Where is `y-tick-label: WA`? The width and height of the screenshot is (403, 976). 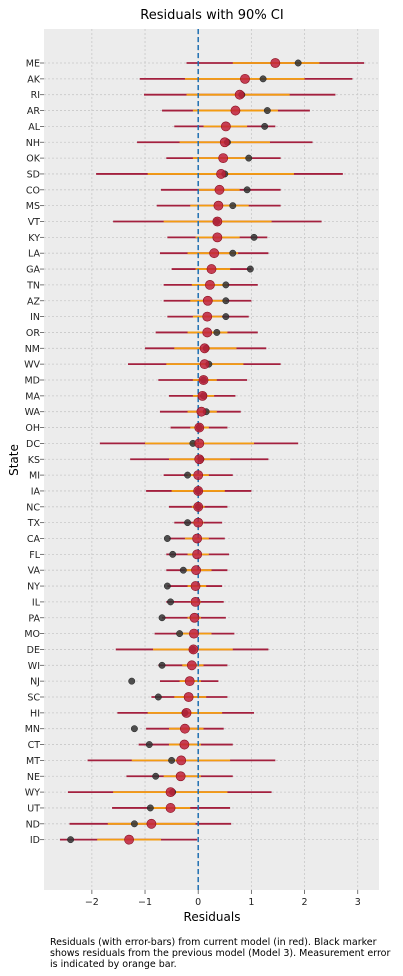 y-tick-label: WA is located at coordinates (33, 412).